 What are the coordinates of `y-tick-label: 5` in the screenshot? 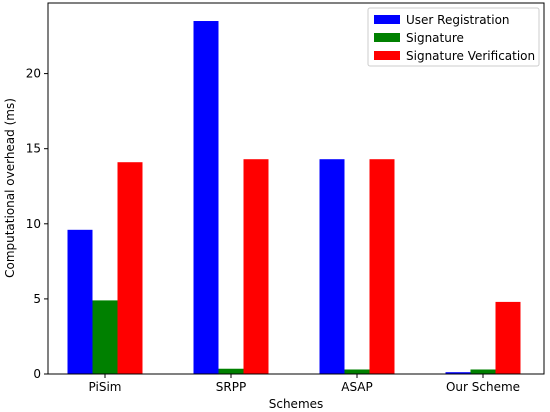 It's located at (37, 299).